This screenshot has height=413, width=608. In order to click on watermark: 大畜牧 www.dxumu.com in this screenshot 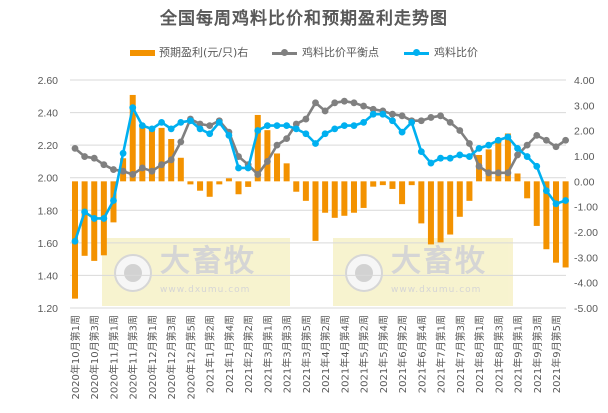, I will do `click(196, 272)`.